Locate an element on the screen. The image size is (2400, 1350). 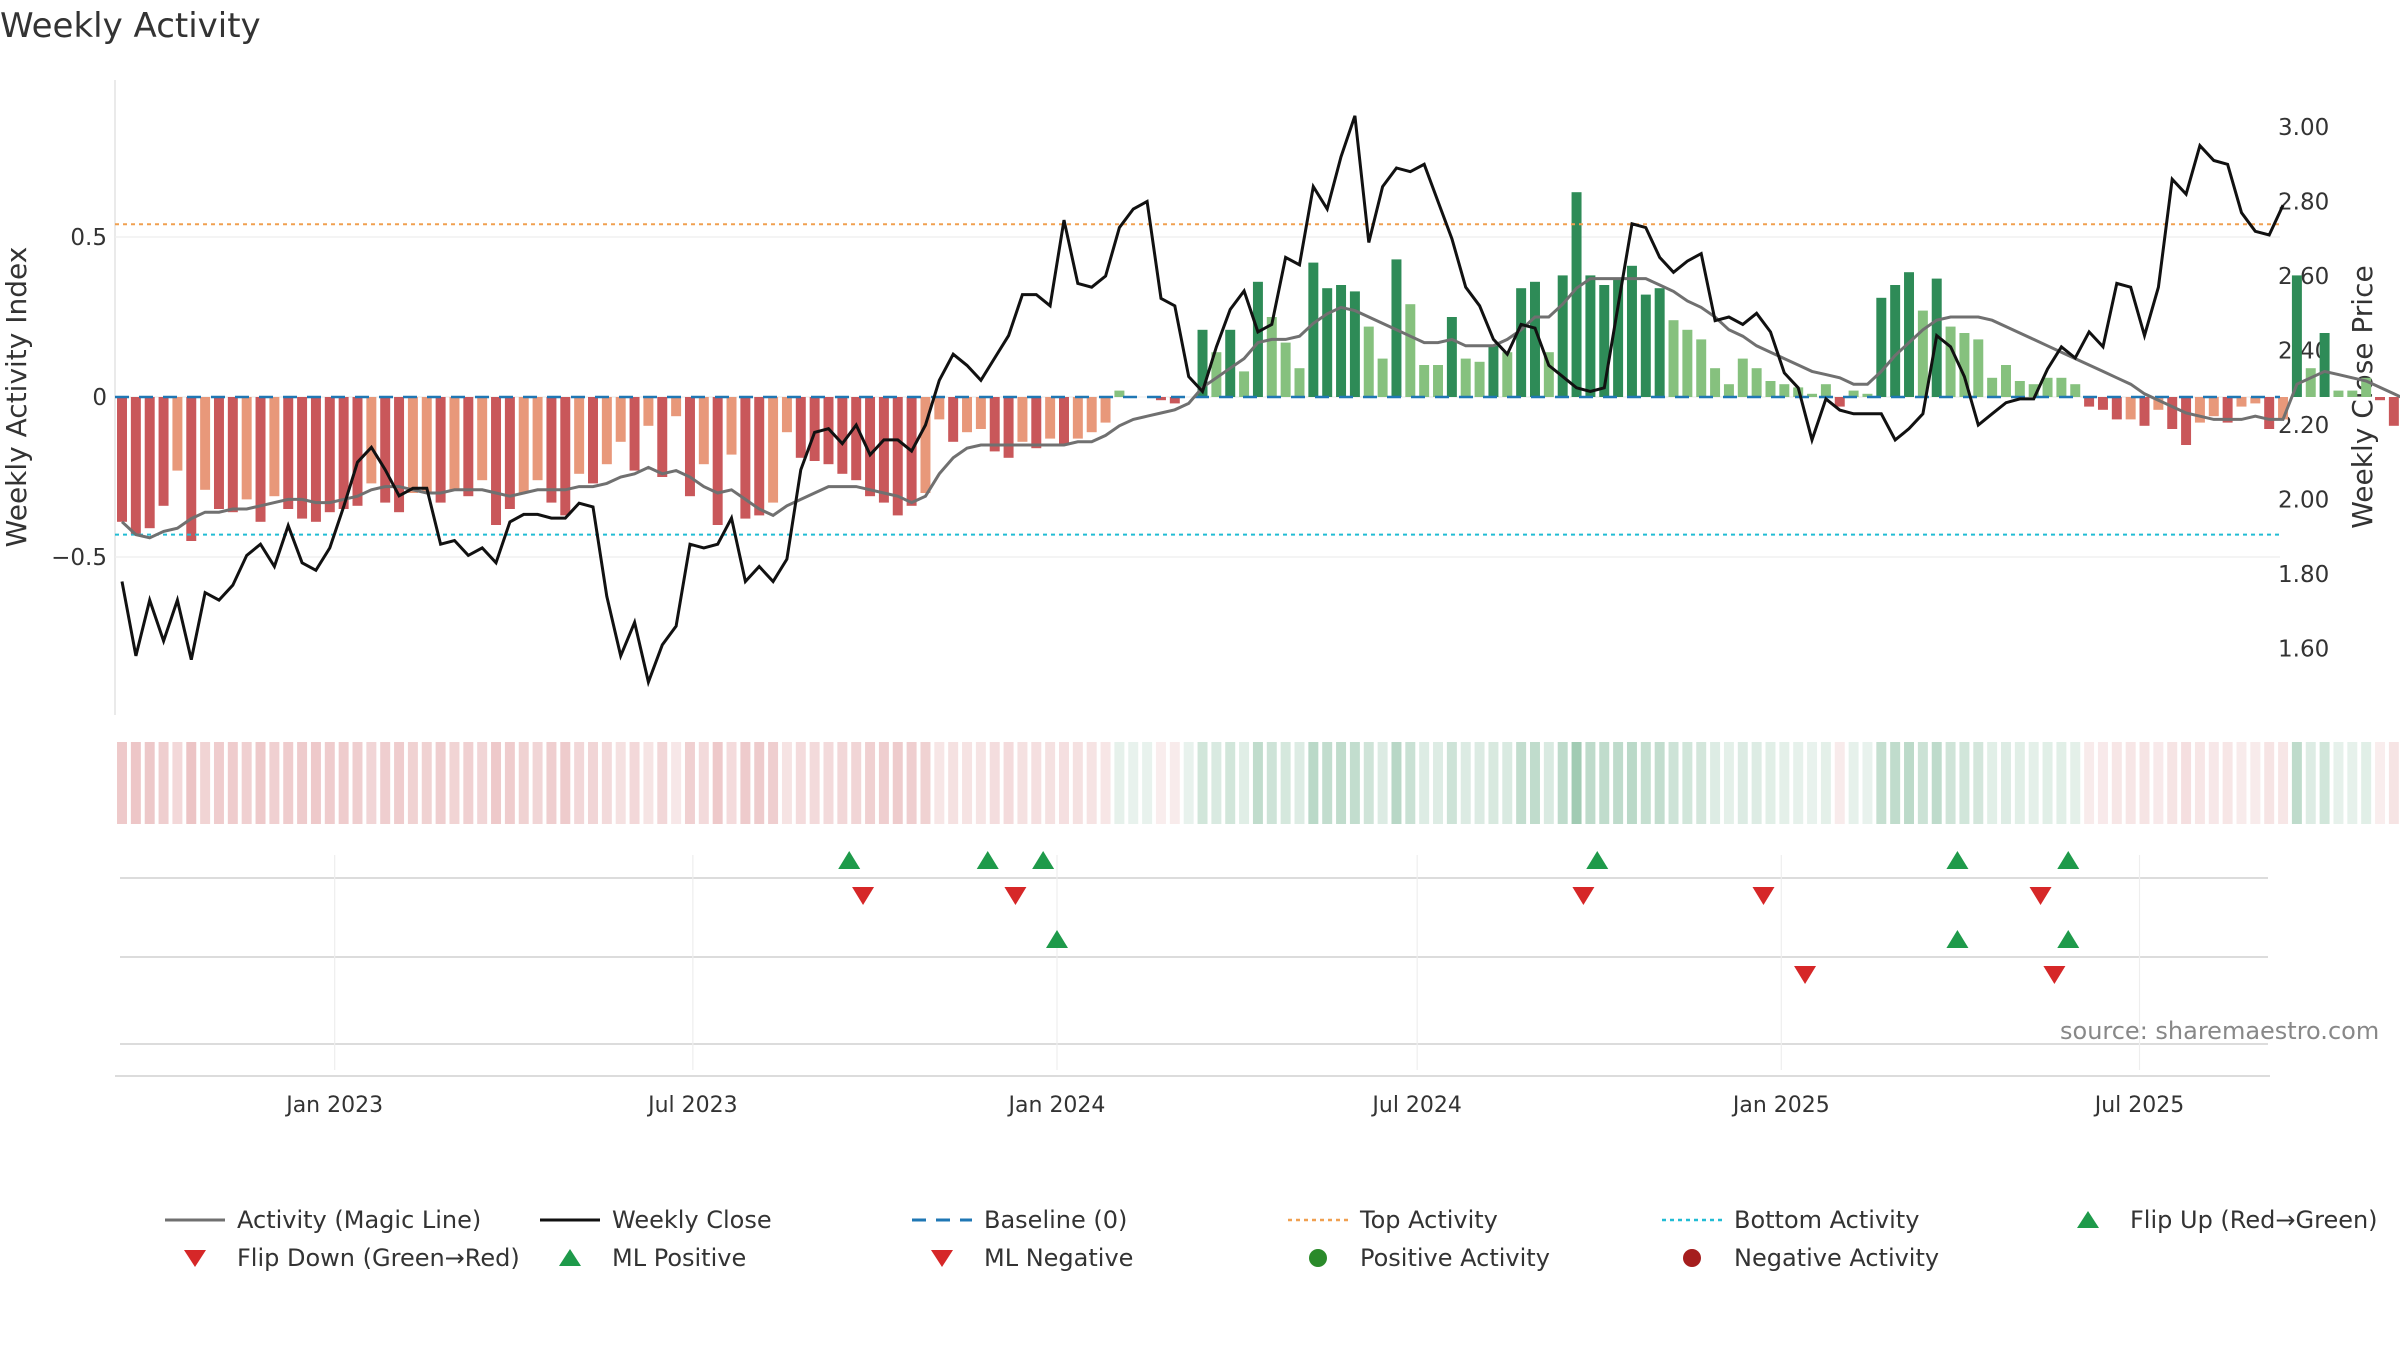
legend-label: Flip Down (Green→Red) is located at coordinates (378, 1258).